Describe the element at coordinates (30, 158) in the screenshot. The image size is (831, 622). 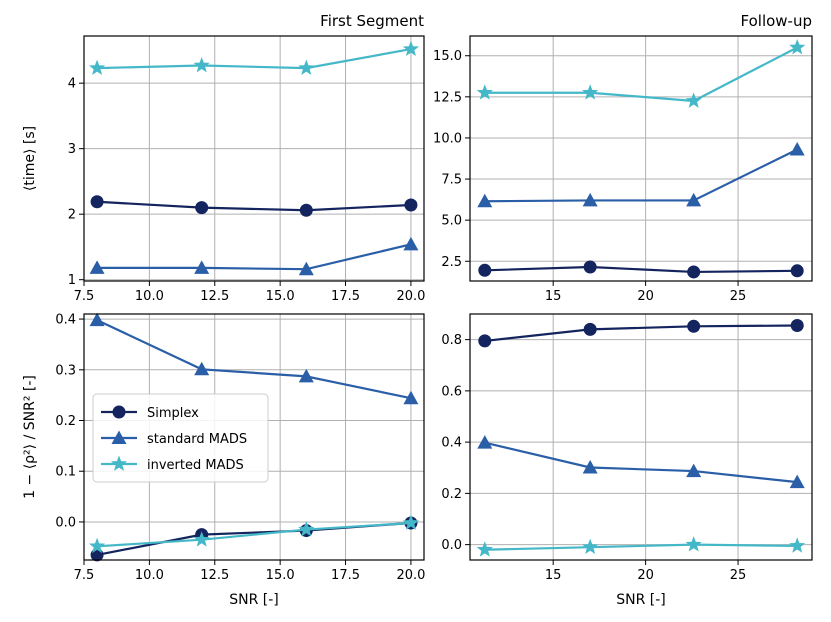
I see `y-axis-label: ⟨time⟩ [s]` at that location.